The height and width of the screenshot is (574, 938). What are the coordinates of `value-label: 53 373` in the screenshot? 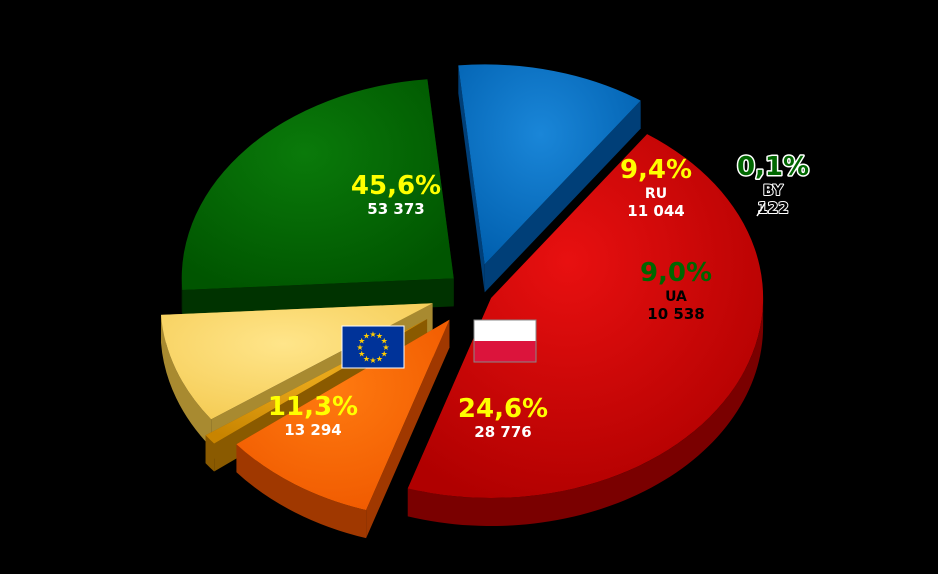 It's located at (395, 209).